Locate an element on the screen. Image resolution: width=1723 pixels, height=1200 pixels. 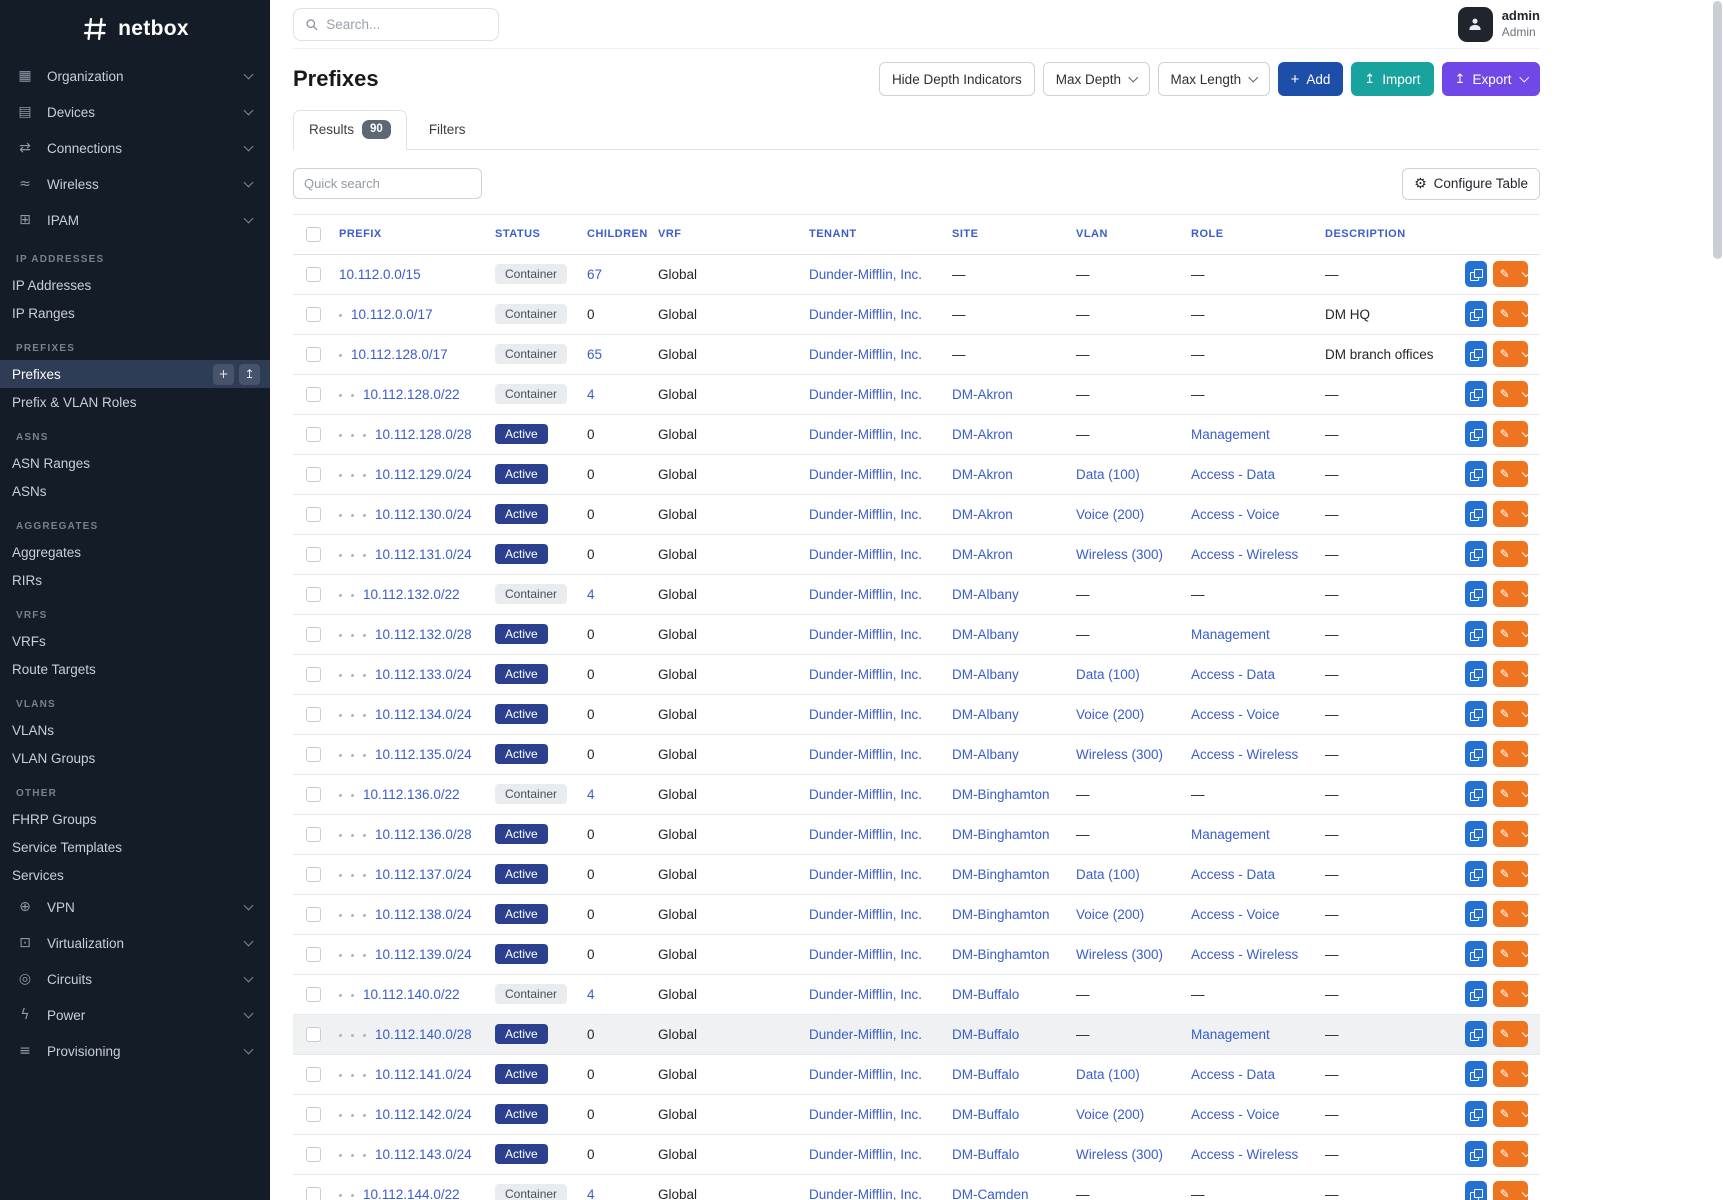
prefix-link: 10.112.0.0/17 is located at coordinates (392, 314).